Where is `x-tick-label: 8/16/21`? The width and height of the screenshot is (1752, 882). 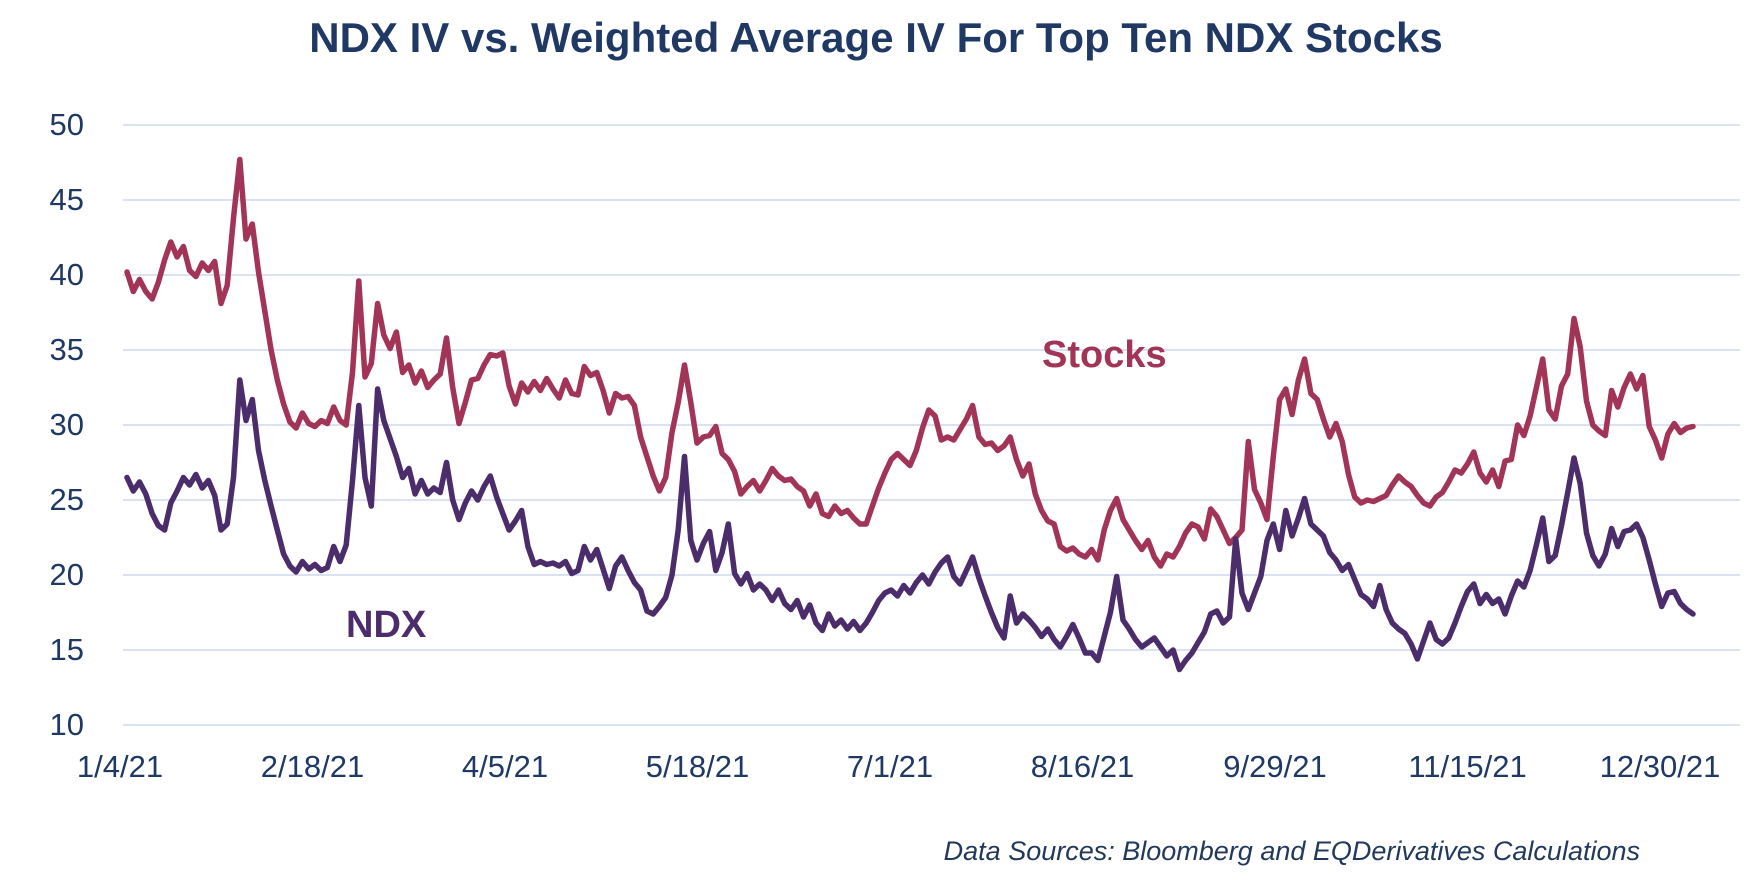 x-tick-label: 8/16/21 is located at coordinates (1082, 766).